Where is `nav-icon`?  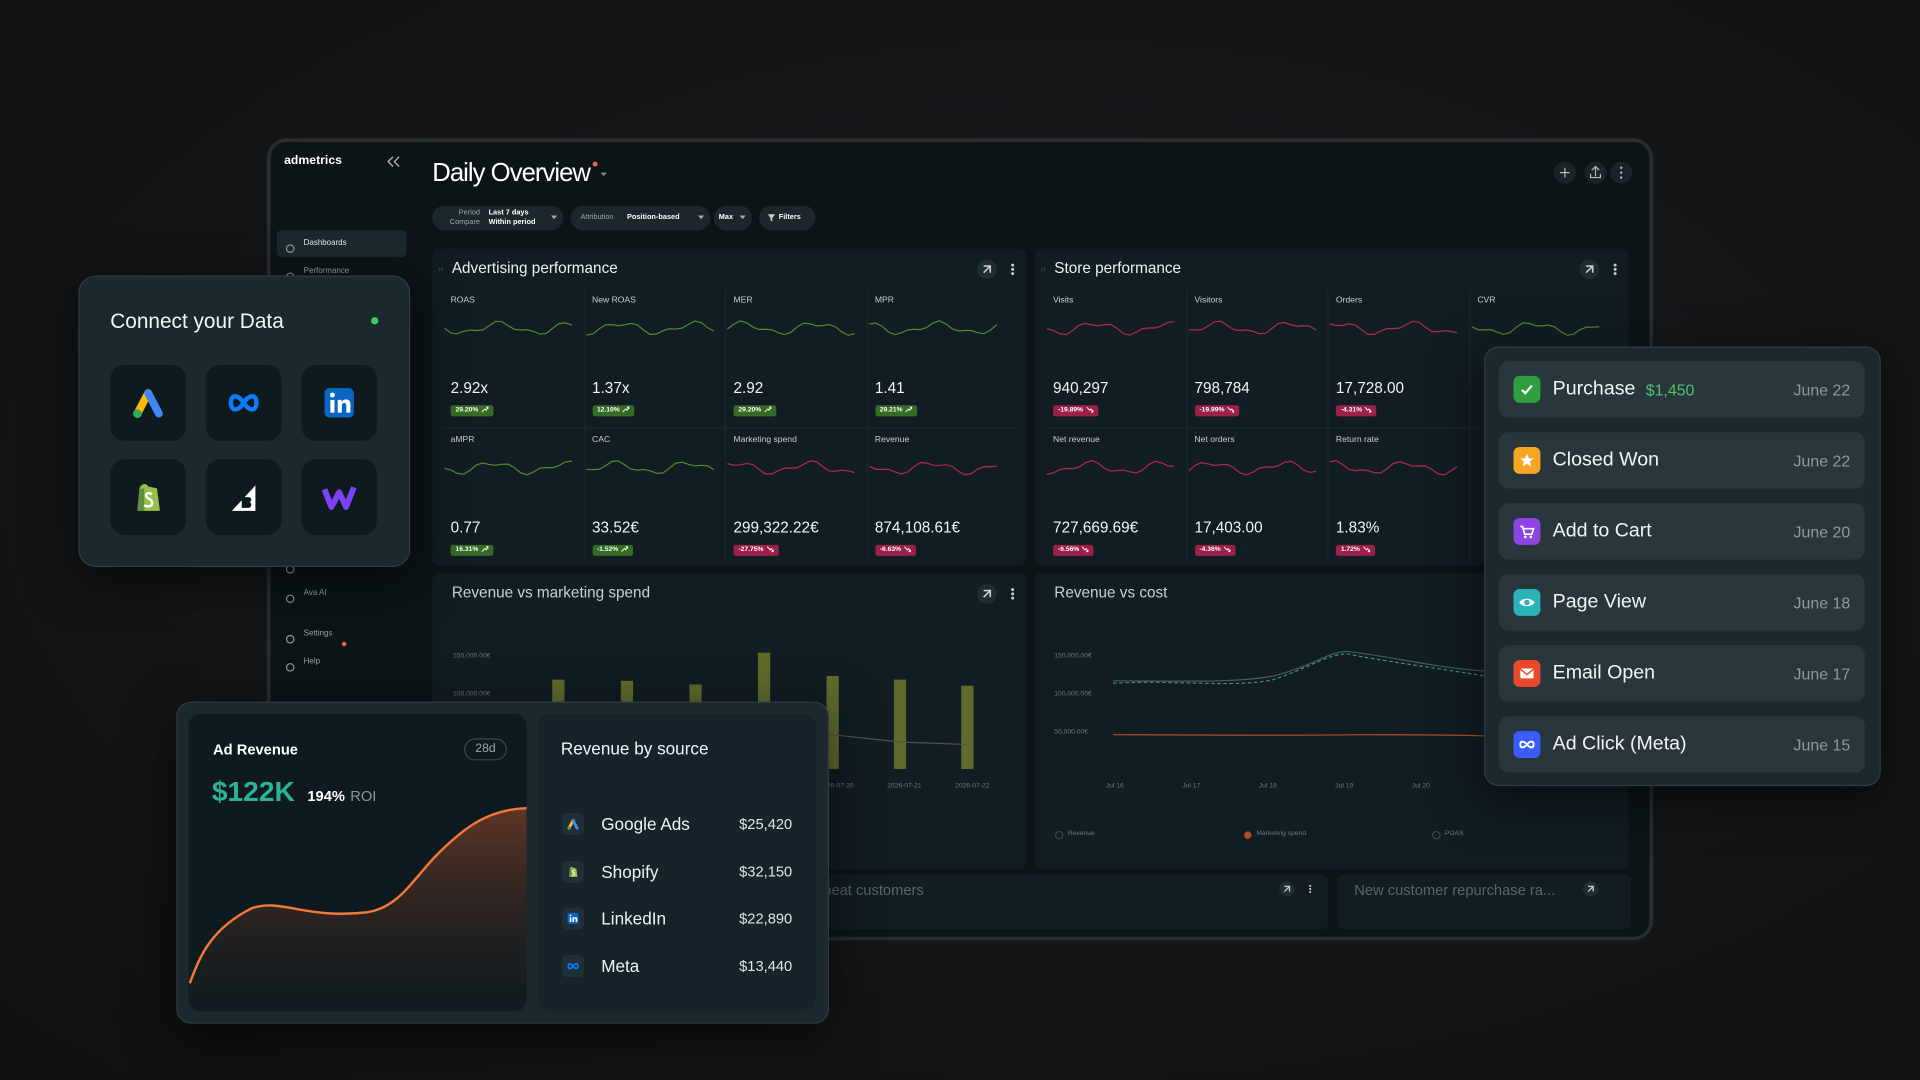 nav-icon is located at coordinates (290, 599).